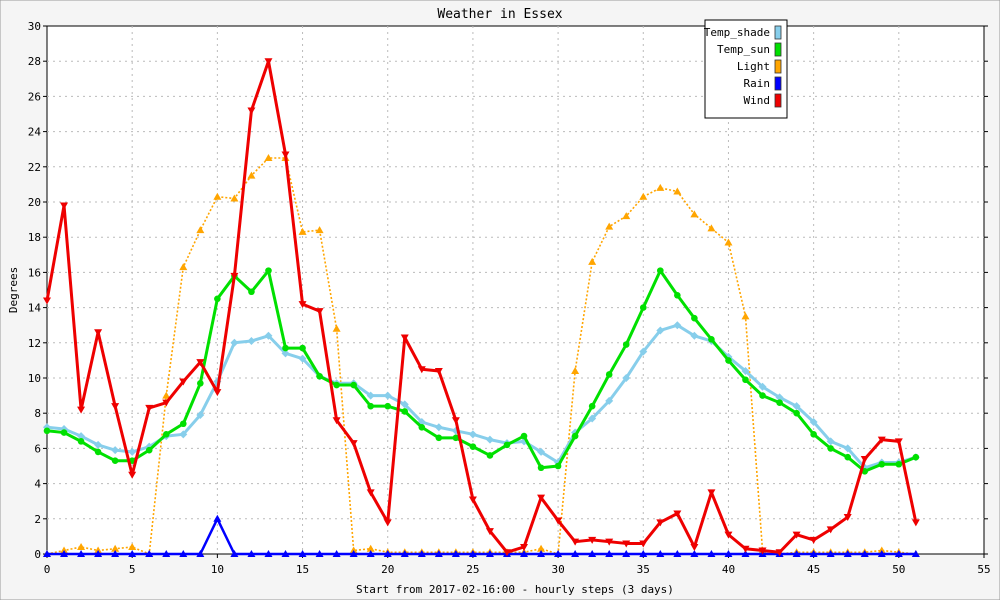 The image size is (1000, 600). Describe the element at coordinates (37, 519) in the screenshot. I see `y-tick-label: 2` at that location.